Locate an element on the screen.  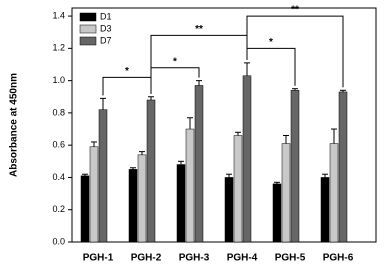
y-tick-label: 0.0 is located at coordinates (58, 241).